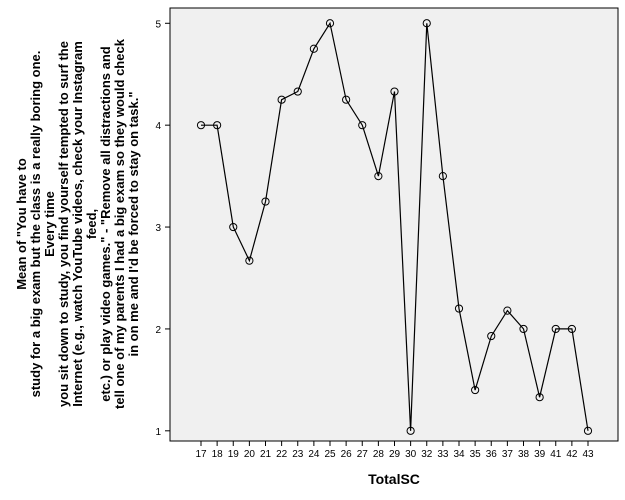 This screenshot has height=500, width=625. Describe the element at coordinates (508, 454) in the screenshot. I see `x-tick-label: 37` at that location.